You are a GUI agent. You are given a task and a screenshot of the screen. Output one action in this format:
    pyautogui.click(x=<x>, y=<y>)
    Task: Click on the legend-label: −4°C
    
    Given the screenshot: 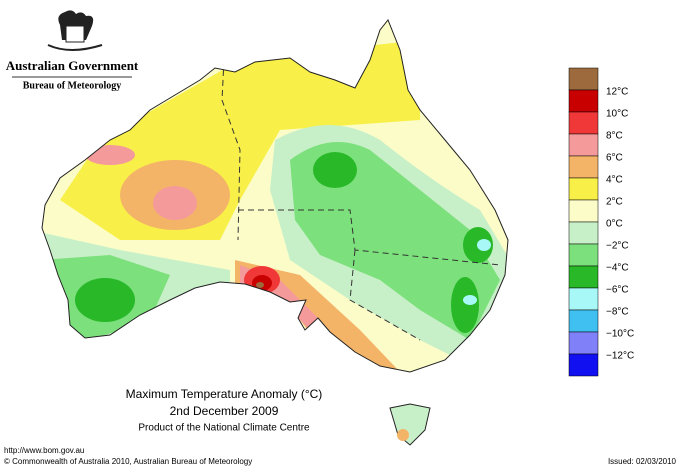 What is the action you would take?
    pyautogui.click(x=617, y=268)
    